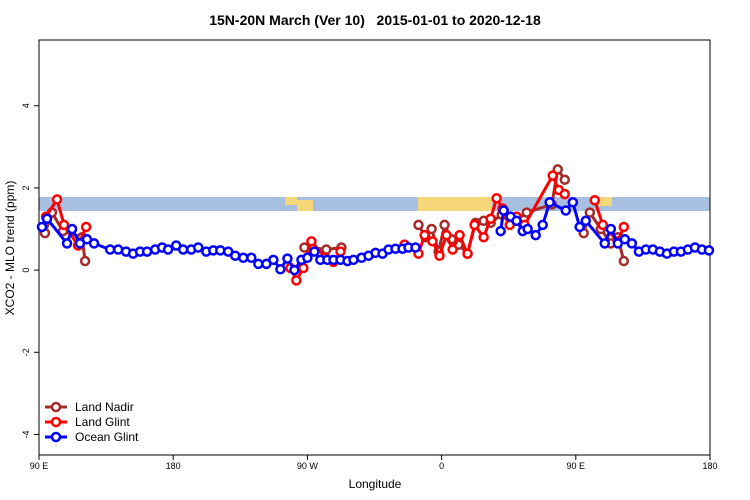 This screenshot has width=750, height=500. What do you see at coordinates (26, 187) in the screenshot?
I see `y-tick-label: 2` at bounding box center [26, 187].